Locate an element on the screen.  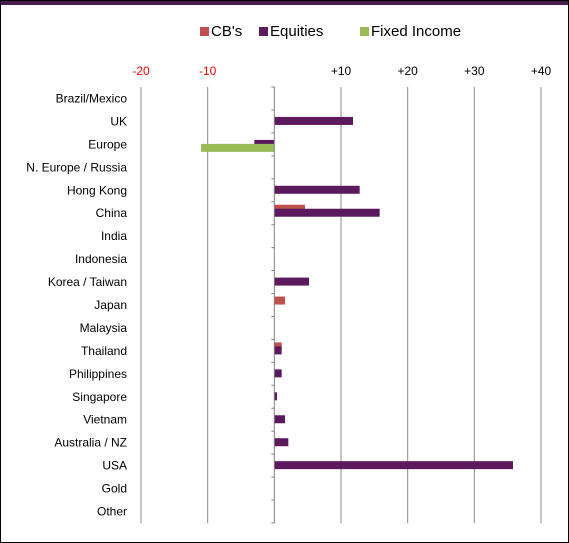
bar-equities-usa is located at coordinates (393, 465).